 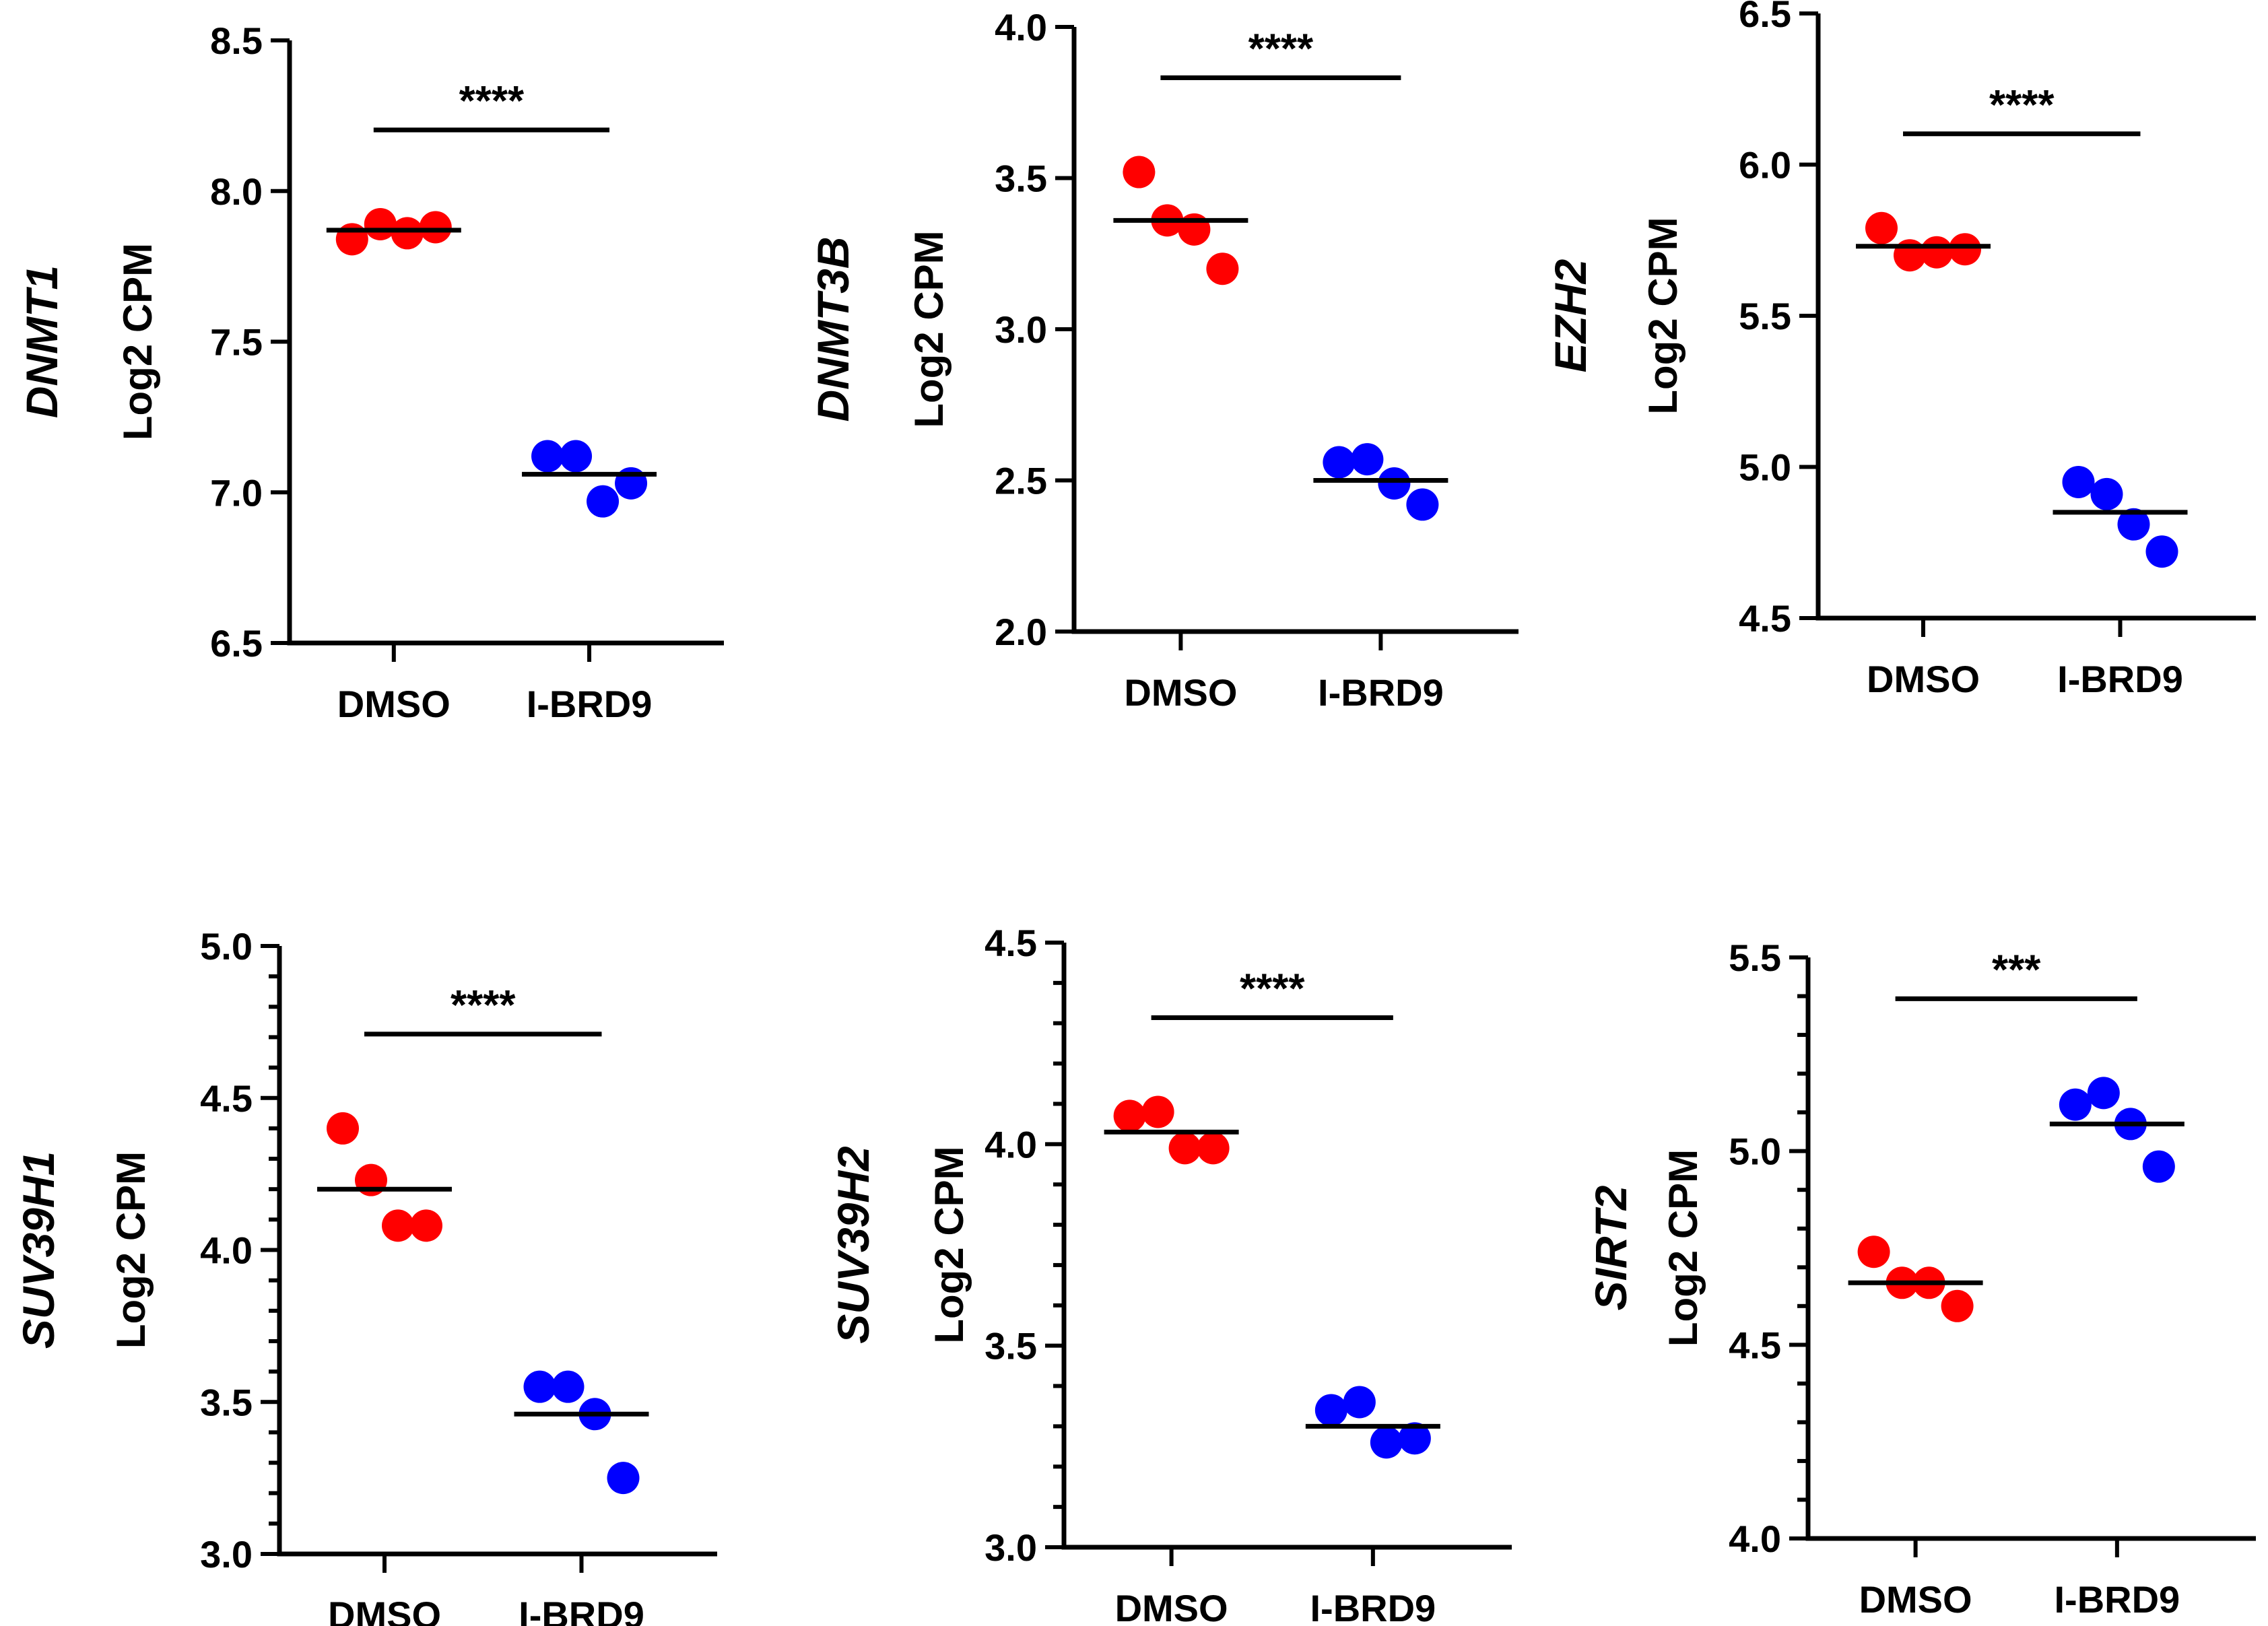 What do you see at coordinates (853, 1245) in the screenshot?
I see `gene-label: SUV39H2` at bounding box center [853, 1245].